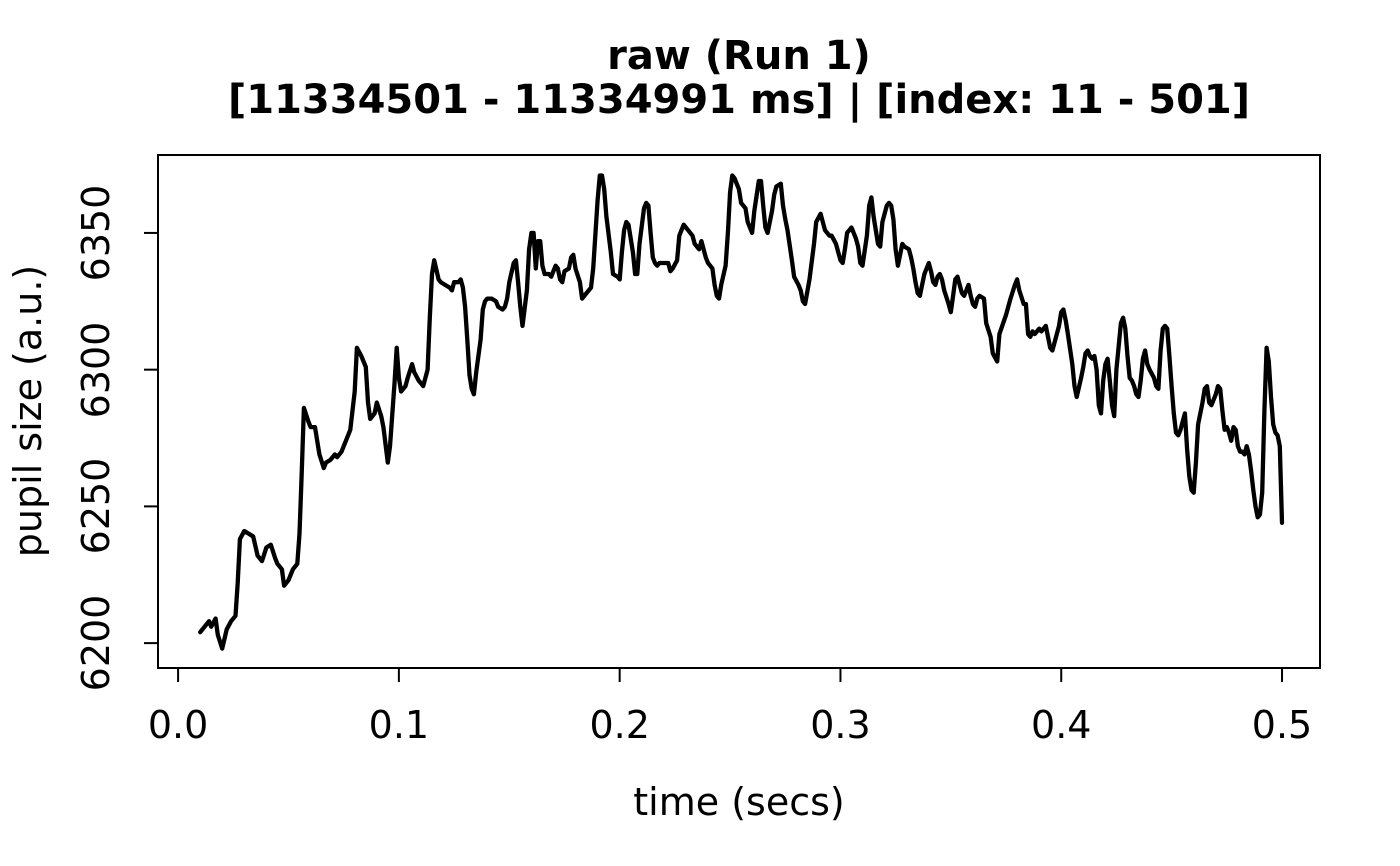 This screenshot has width=1400, height=866. I want to click on y-axis-title: pupil size (a.u.), so click(28, 411).